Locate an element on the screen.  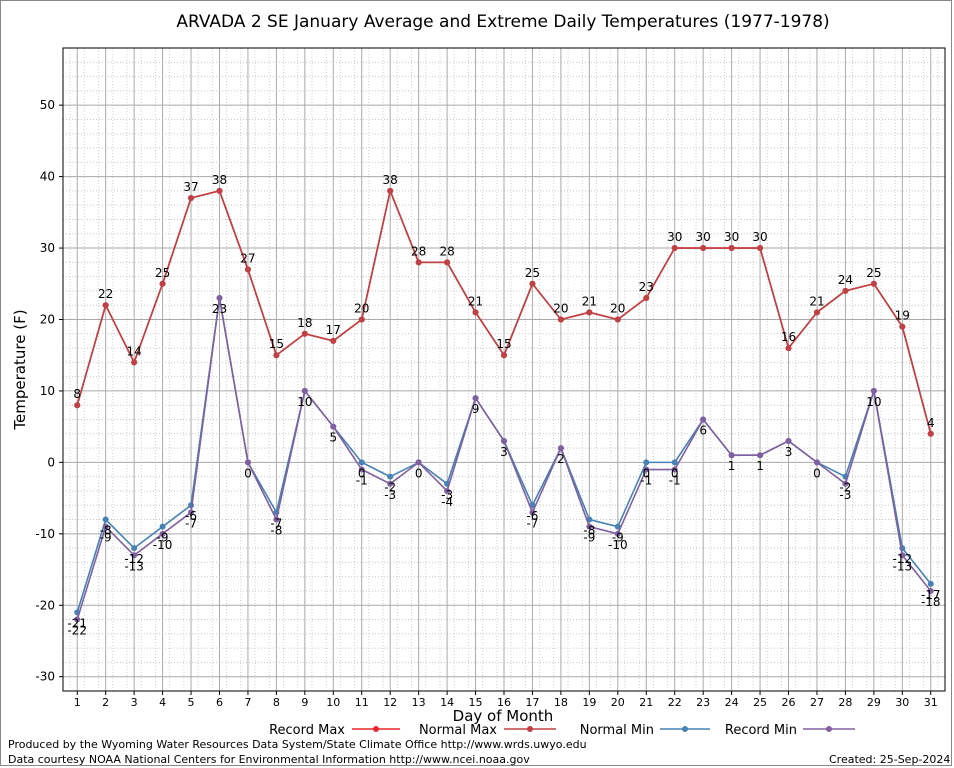
data-label-record-min: -9 is located at coordinates (589, 538).